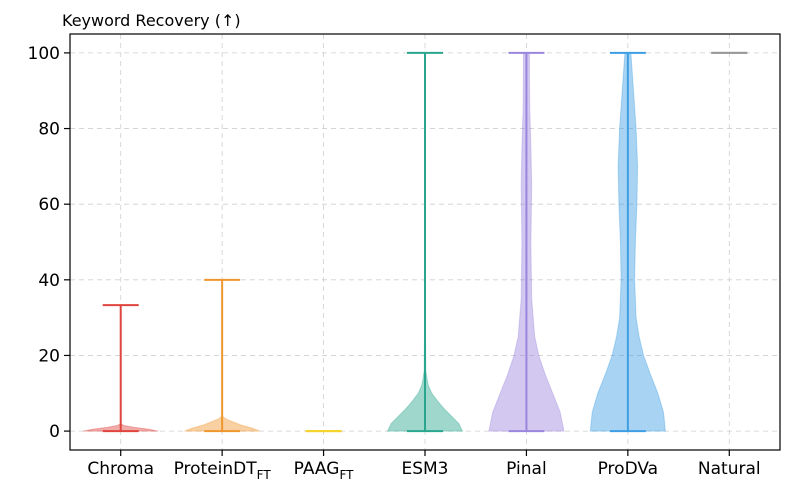  What do you see at coordinates (44, 54) in the screenshot?
I see `y-tick-label: 100` at bounding box center [44, 54].